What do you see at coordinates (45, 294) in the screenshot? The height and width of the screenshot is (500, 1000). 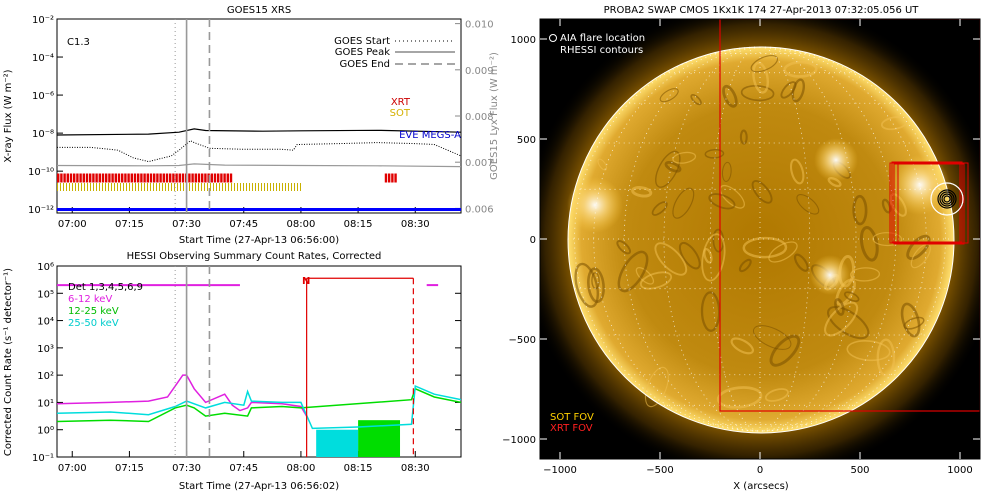 I see `hessi-ytick-label: 10⁵` at bounding box center [45, 294].